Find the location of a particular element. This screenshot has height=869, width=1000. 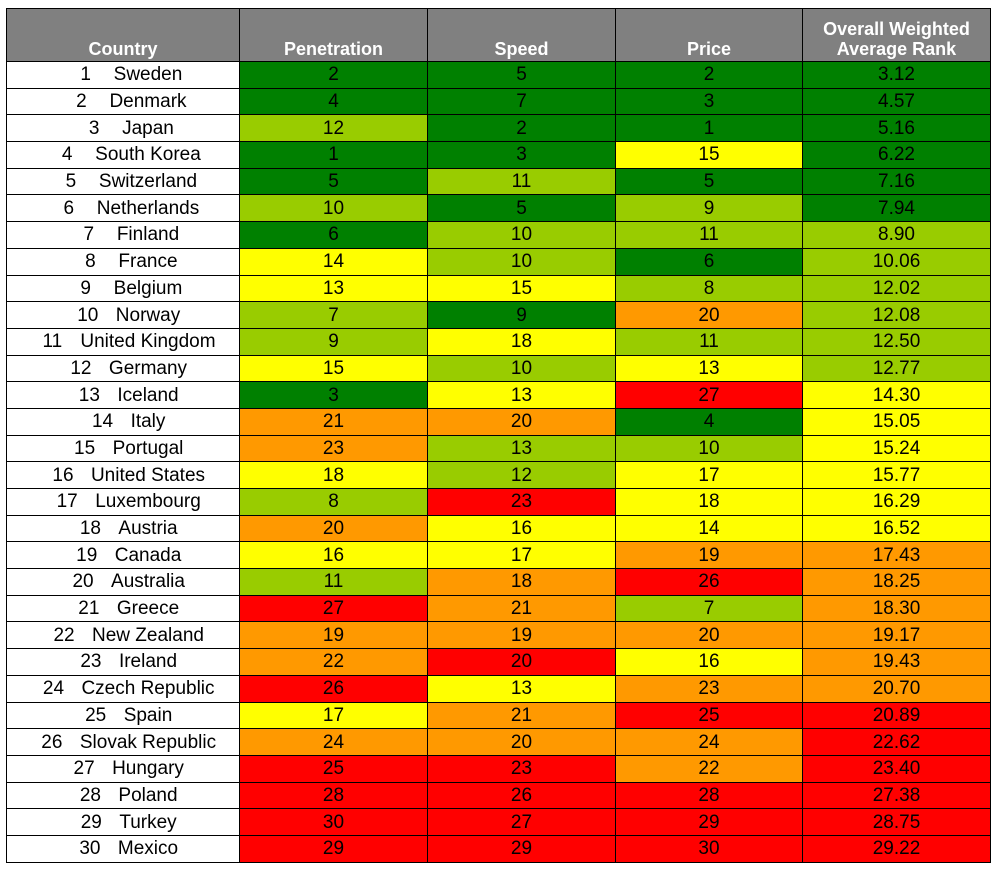

rank-number: 6 is located at coordinates (69, 208).